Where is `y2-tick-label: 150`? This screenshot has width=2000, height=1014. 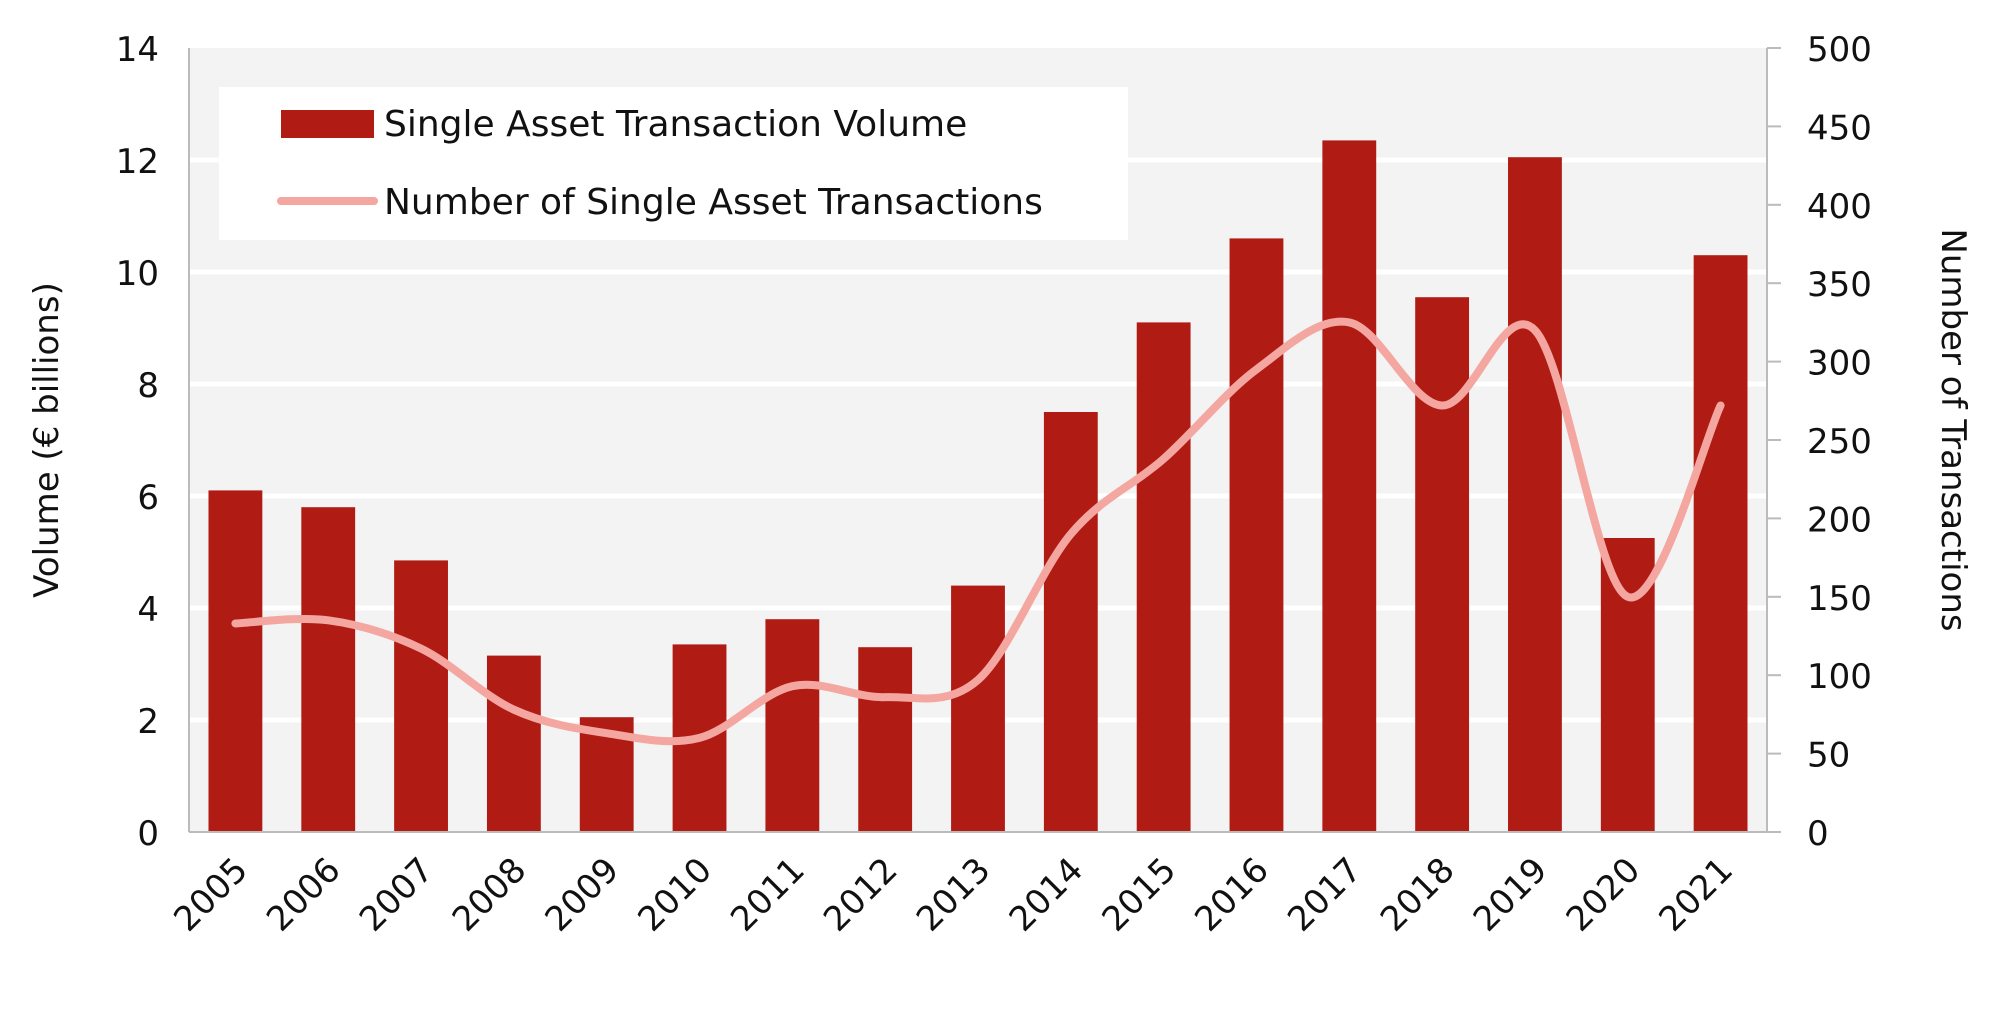
y2-tick-label: 150 is located at coordinates (1839, 599).